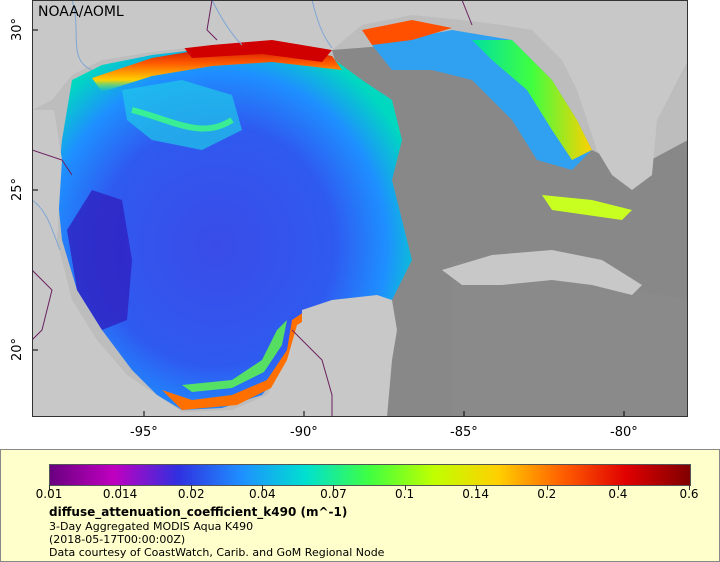 Image resolution: width=720 pixels, height=562 pixels. Describe the element at coordinates (151, 526) in the screenshot. I see `product-name: 3-Day Aggregated MODIS Aqua K490` at that location.